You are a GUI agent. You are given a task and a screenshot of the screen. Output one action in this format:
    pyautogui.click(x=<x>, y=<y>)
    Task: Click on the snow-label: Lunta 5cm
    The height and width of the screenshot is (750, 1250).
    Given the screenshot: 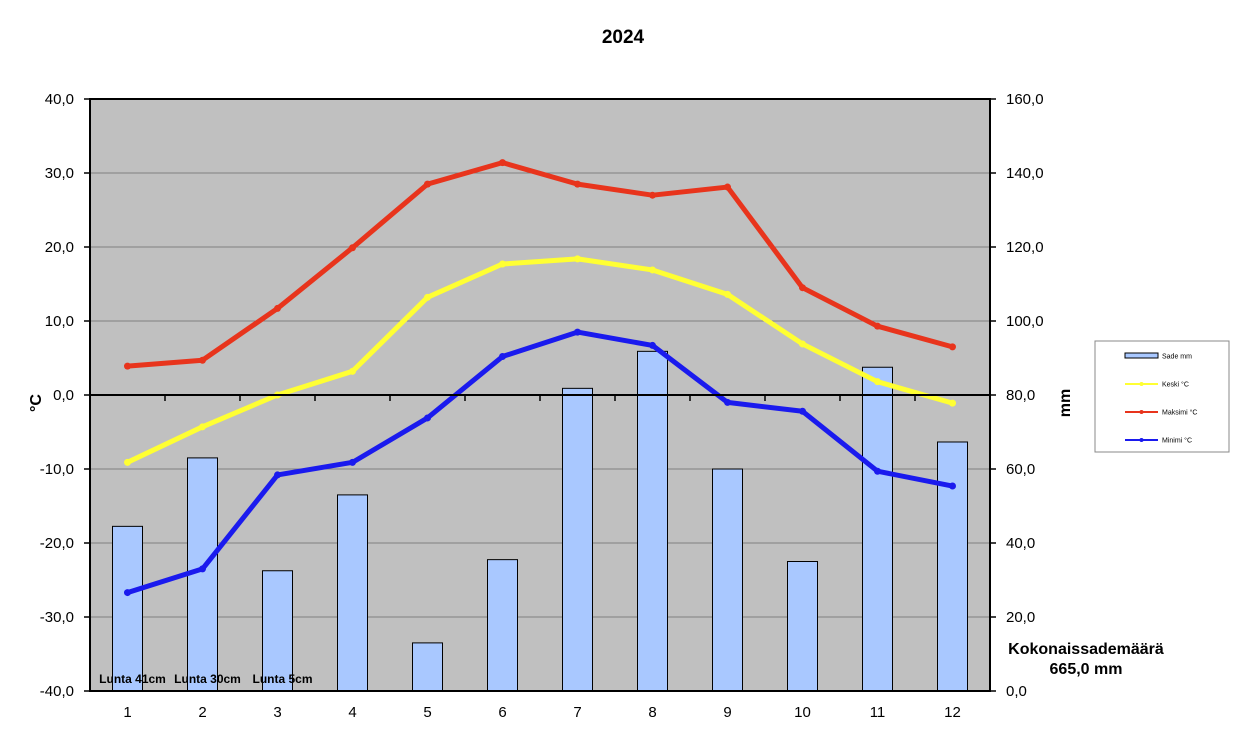 What is the action you would take?
    pyautogui.click(x=282, y=679)
    